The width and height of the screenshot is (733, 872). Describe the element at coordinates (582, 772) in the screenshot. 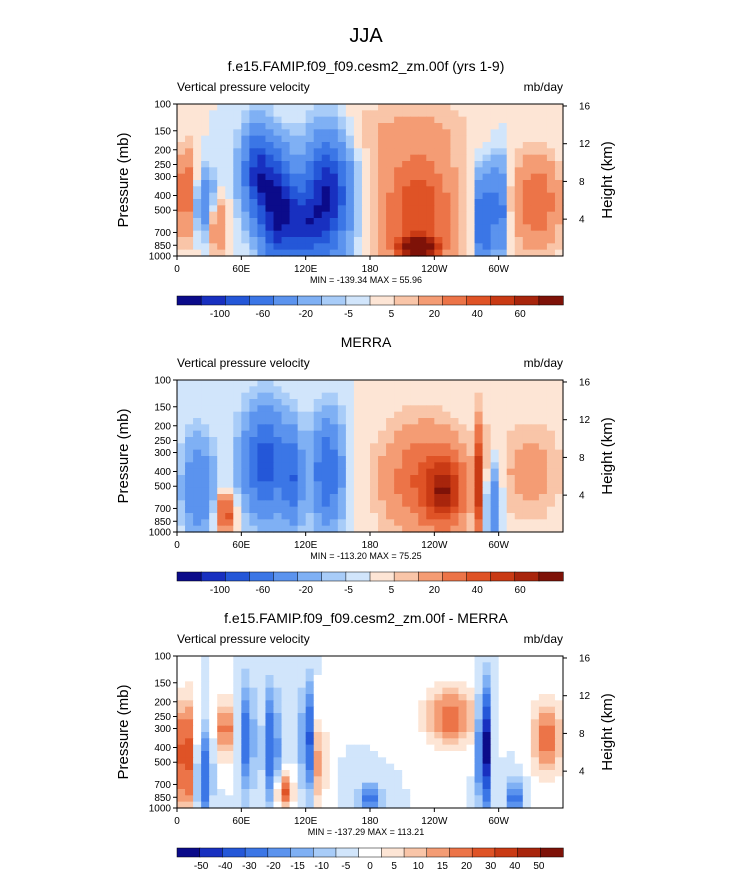

I see `right-tick-label: 4` at that location.